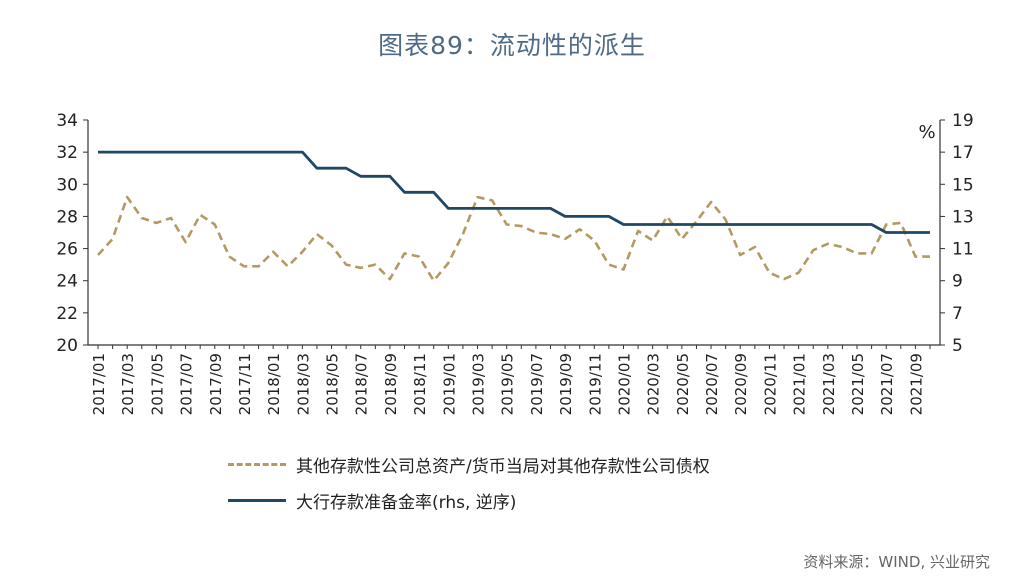 The width and height of the screenshot is (1024, 587). I want to click on x-tick-label: 2019/03, so click(479, 384).